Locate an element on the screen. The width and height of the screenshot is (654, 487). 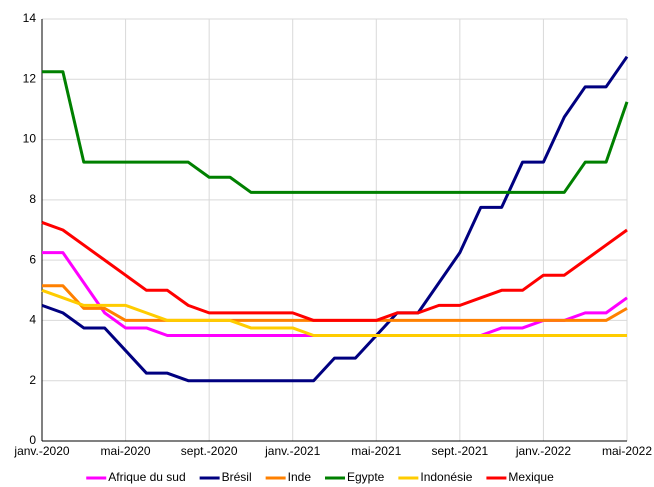
x-tick-label: sept.-2021 is located at coordinates (459, 451).